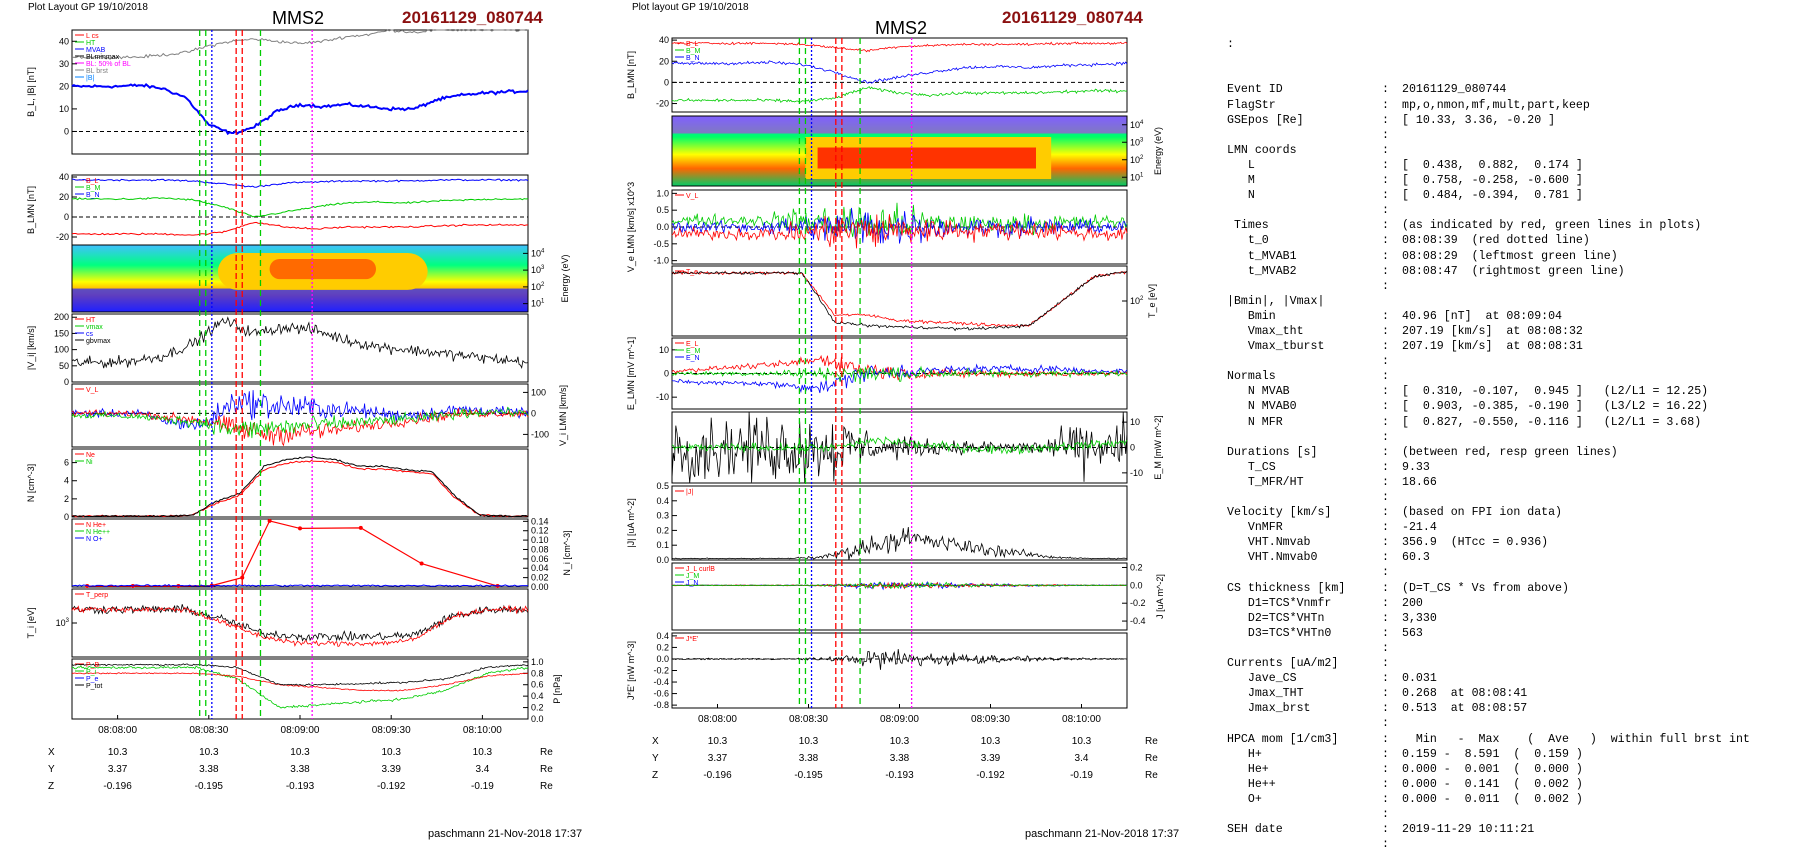  Describe the element at coordinates (1512, 105) in the screenshot. I see `summary-row: FlagStr: mp,o,nmon,mf,mult,part,keep` at that location.